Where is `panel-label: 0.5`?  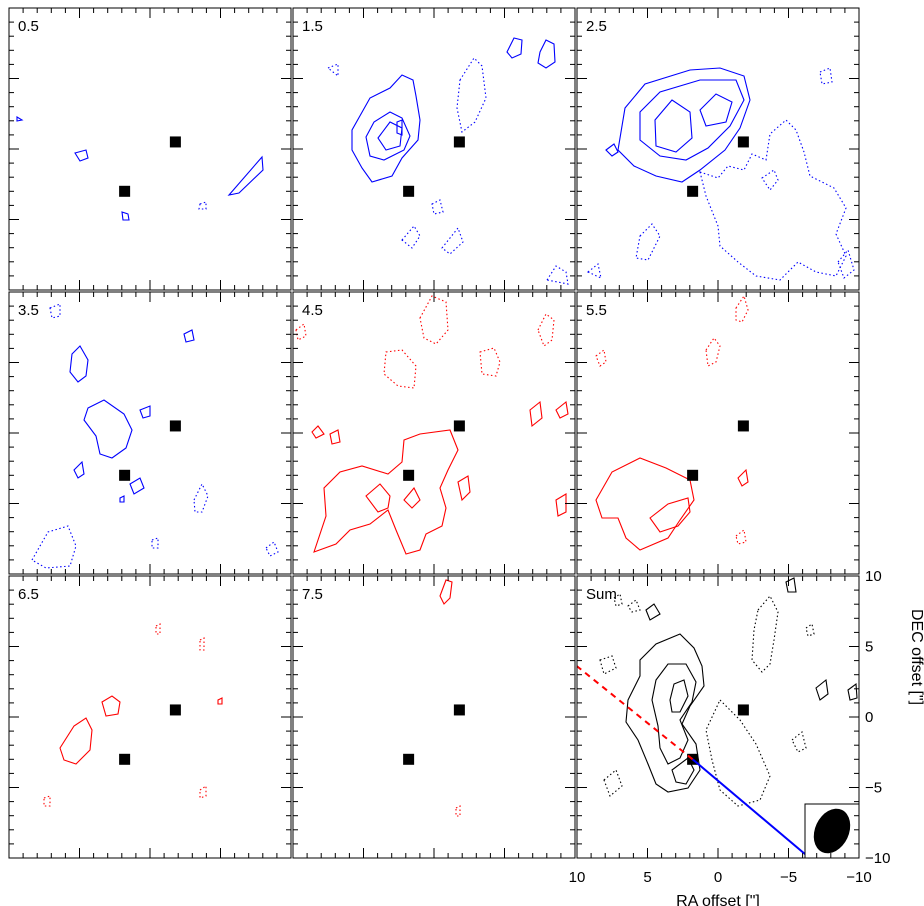 panel-label: 0.5 is located at coordinates (28, 26).